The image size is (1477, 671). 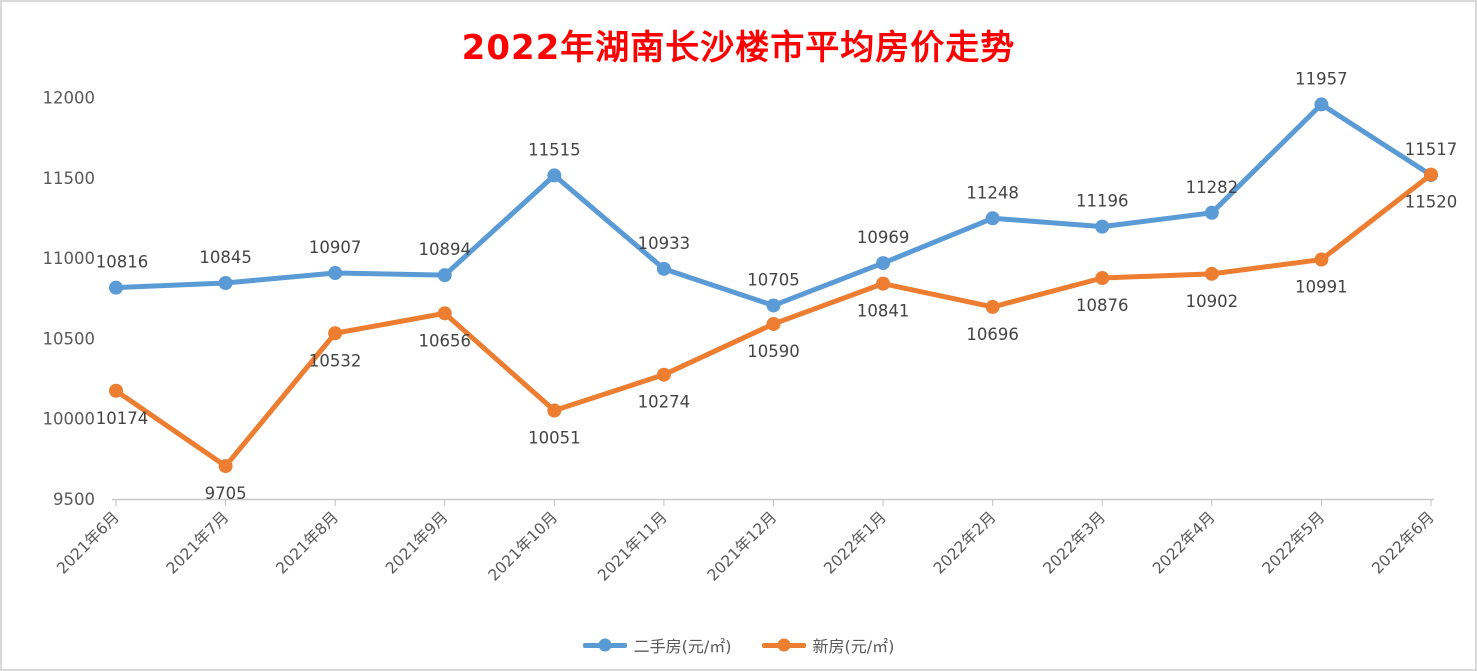 I want to click on data-point-label: 10174, so click(x=122, y=418).